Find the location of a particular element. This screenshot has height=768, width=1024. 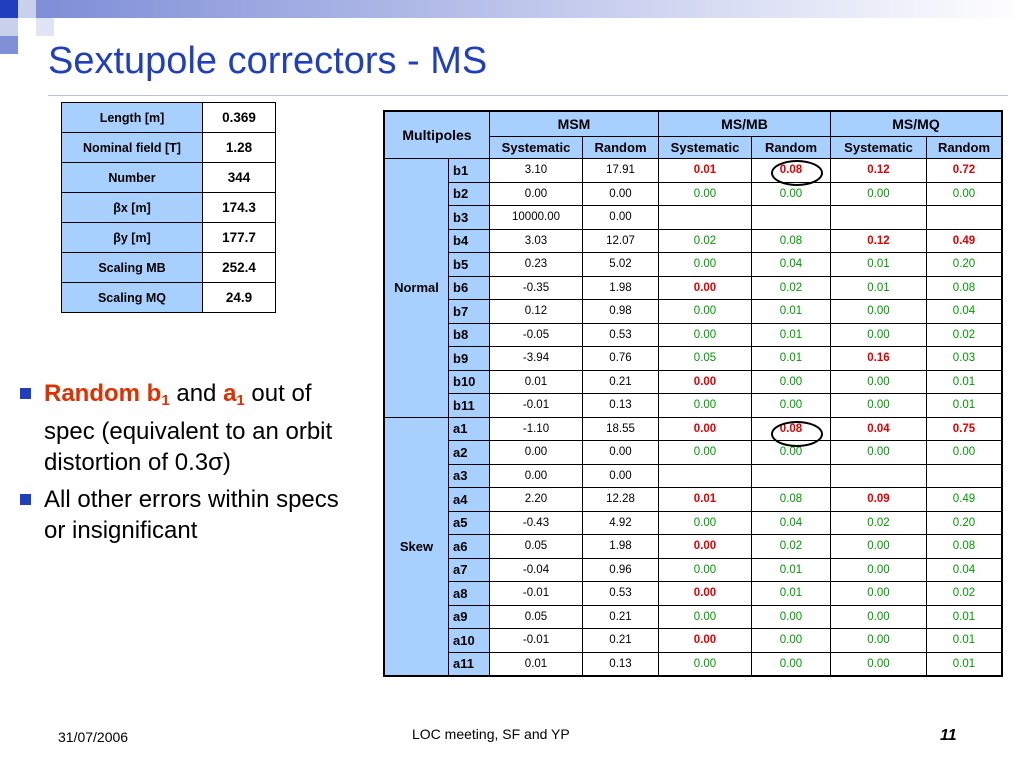

multipole-name: a10 is located at coordinates (469, 640).